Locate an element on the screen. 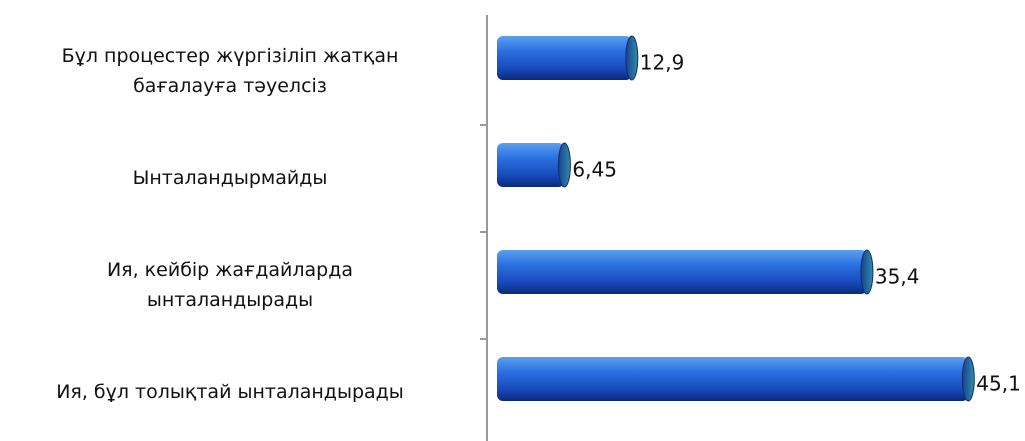 This screenshot has height=441, width=1025. value-label: 12,9 is located at coordinates (662, 63).